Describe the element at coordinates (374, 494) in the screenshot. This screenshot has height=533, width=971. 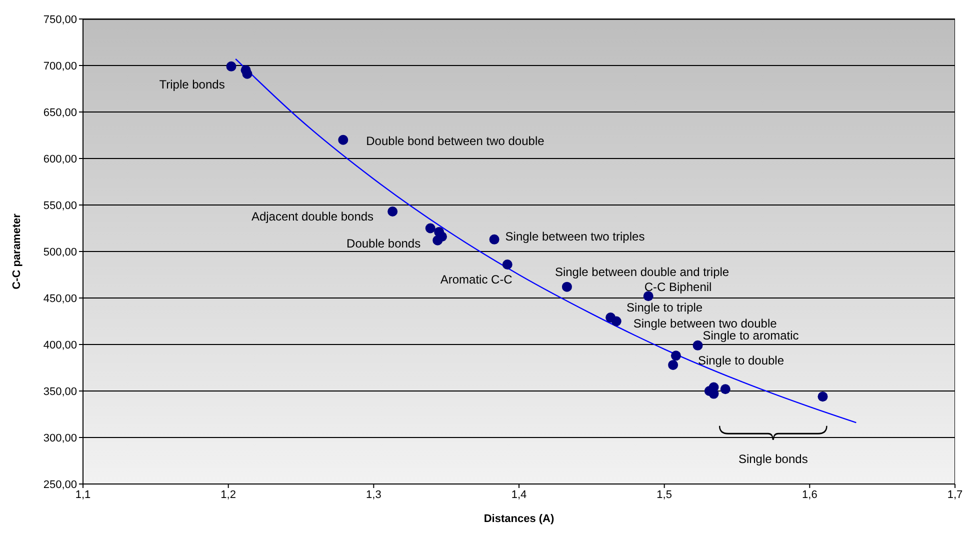
I see `x-tick-label: 1,3` at that location.